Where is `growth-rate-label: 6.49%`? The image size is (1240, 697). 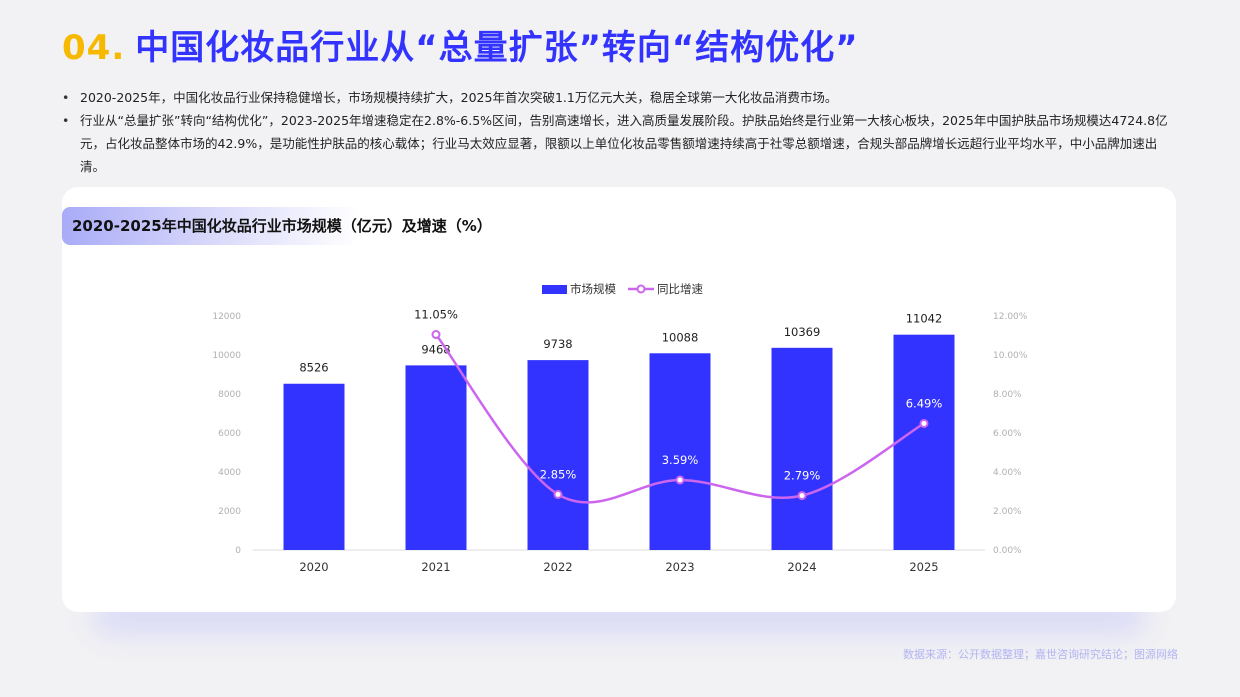 growth-rate-label: 6.49% is located at coordinates (924, 403).